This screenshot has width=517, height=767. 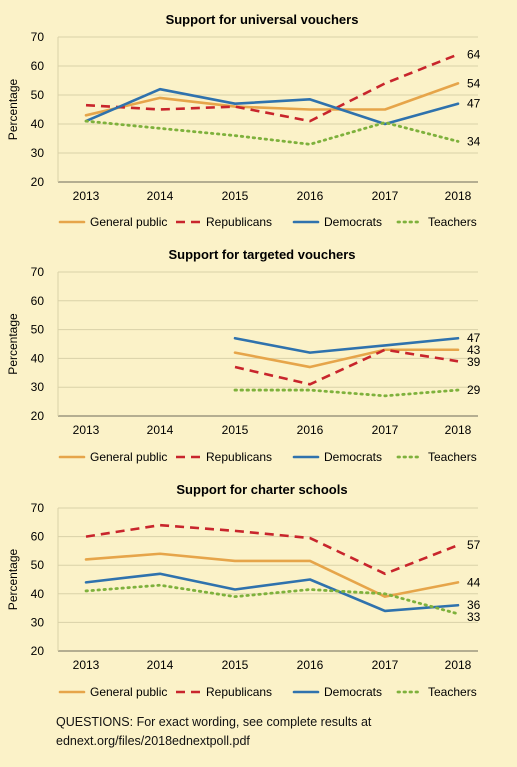 What do you see at coordinates (474, 350) in the screenshot?
I see `data-label-general-public: 43` at bounding box center [474, 350].